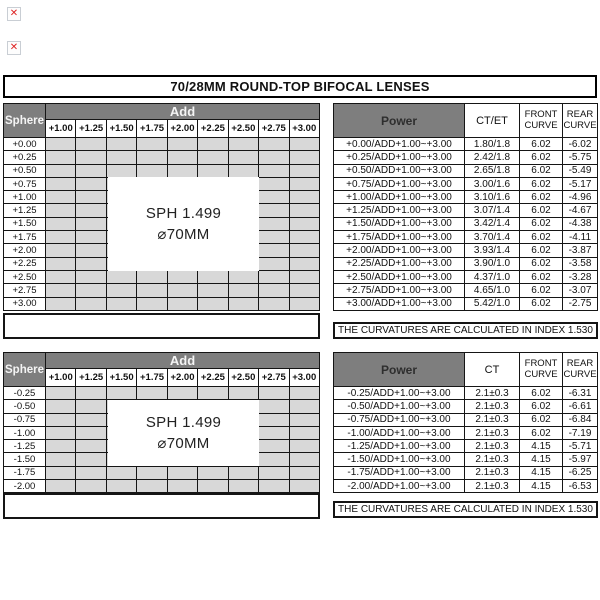 Image resolution: width=600 pixels, height=600 pixels. Describe the element at coordinates (399, 144) in the screenshot. I see `power-cell: +0.00/ADD+1.00~+3.00` at that location.